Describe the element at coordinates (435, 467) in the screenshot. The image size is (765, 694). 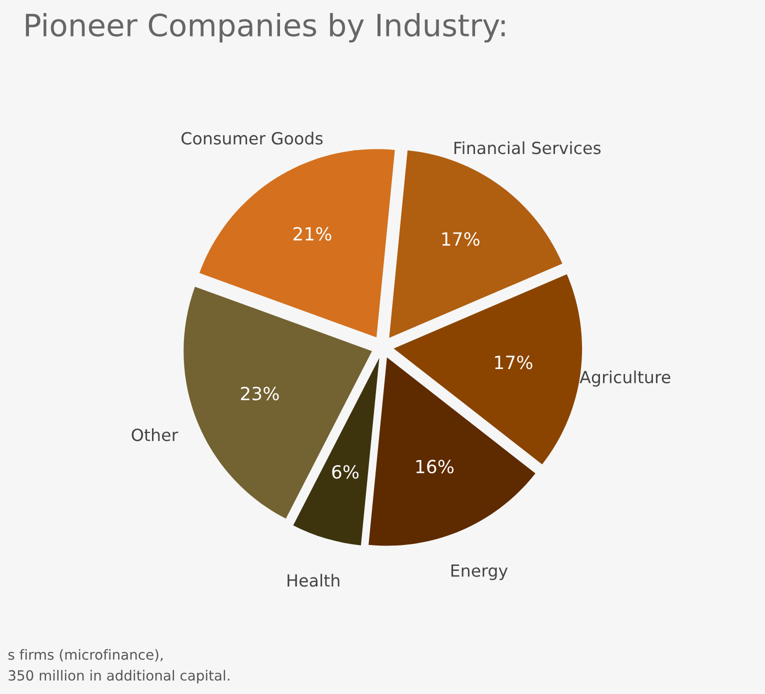
I see `data-label: 16%` at that location.